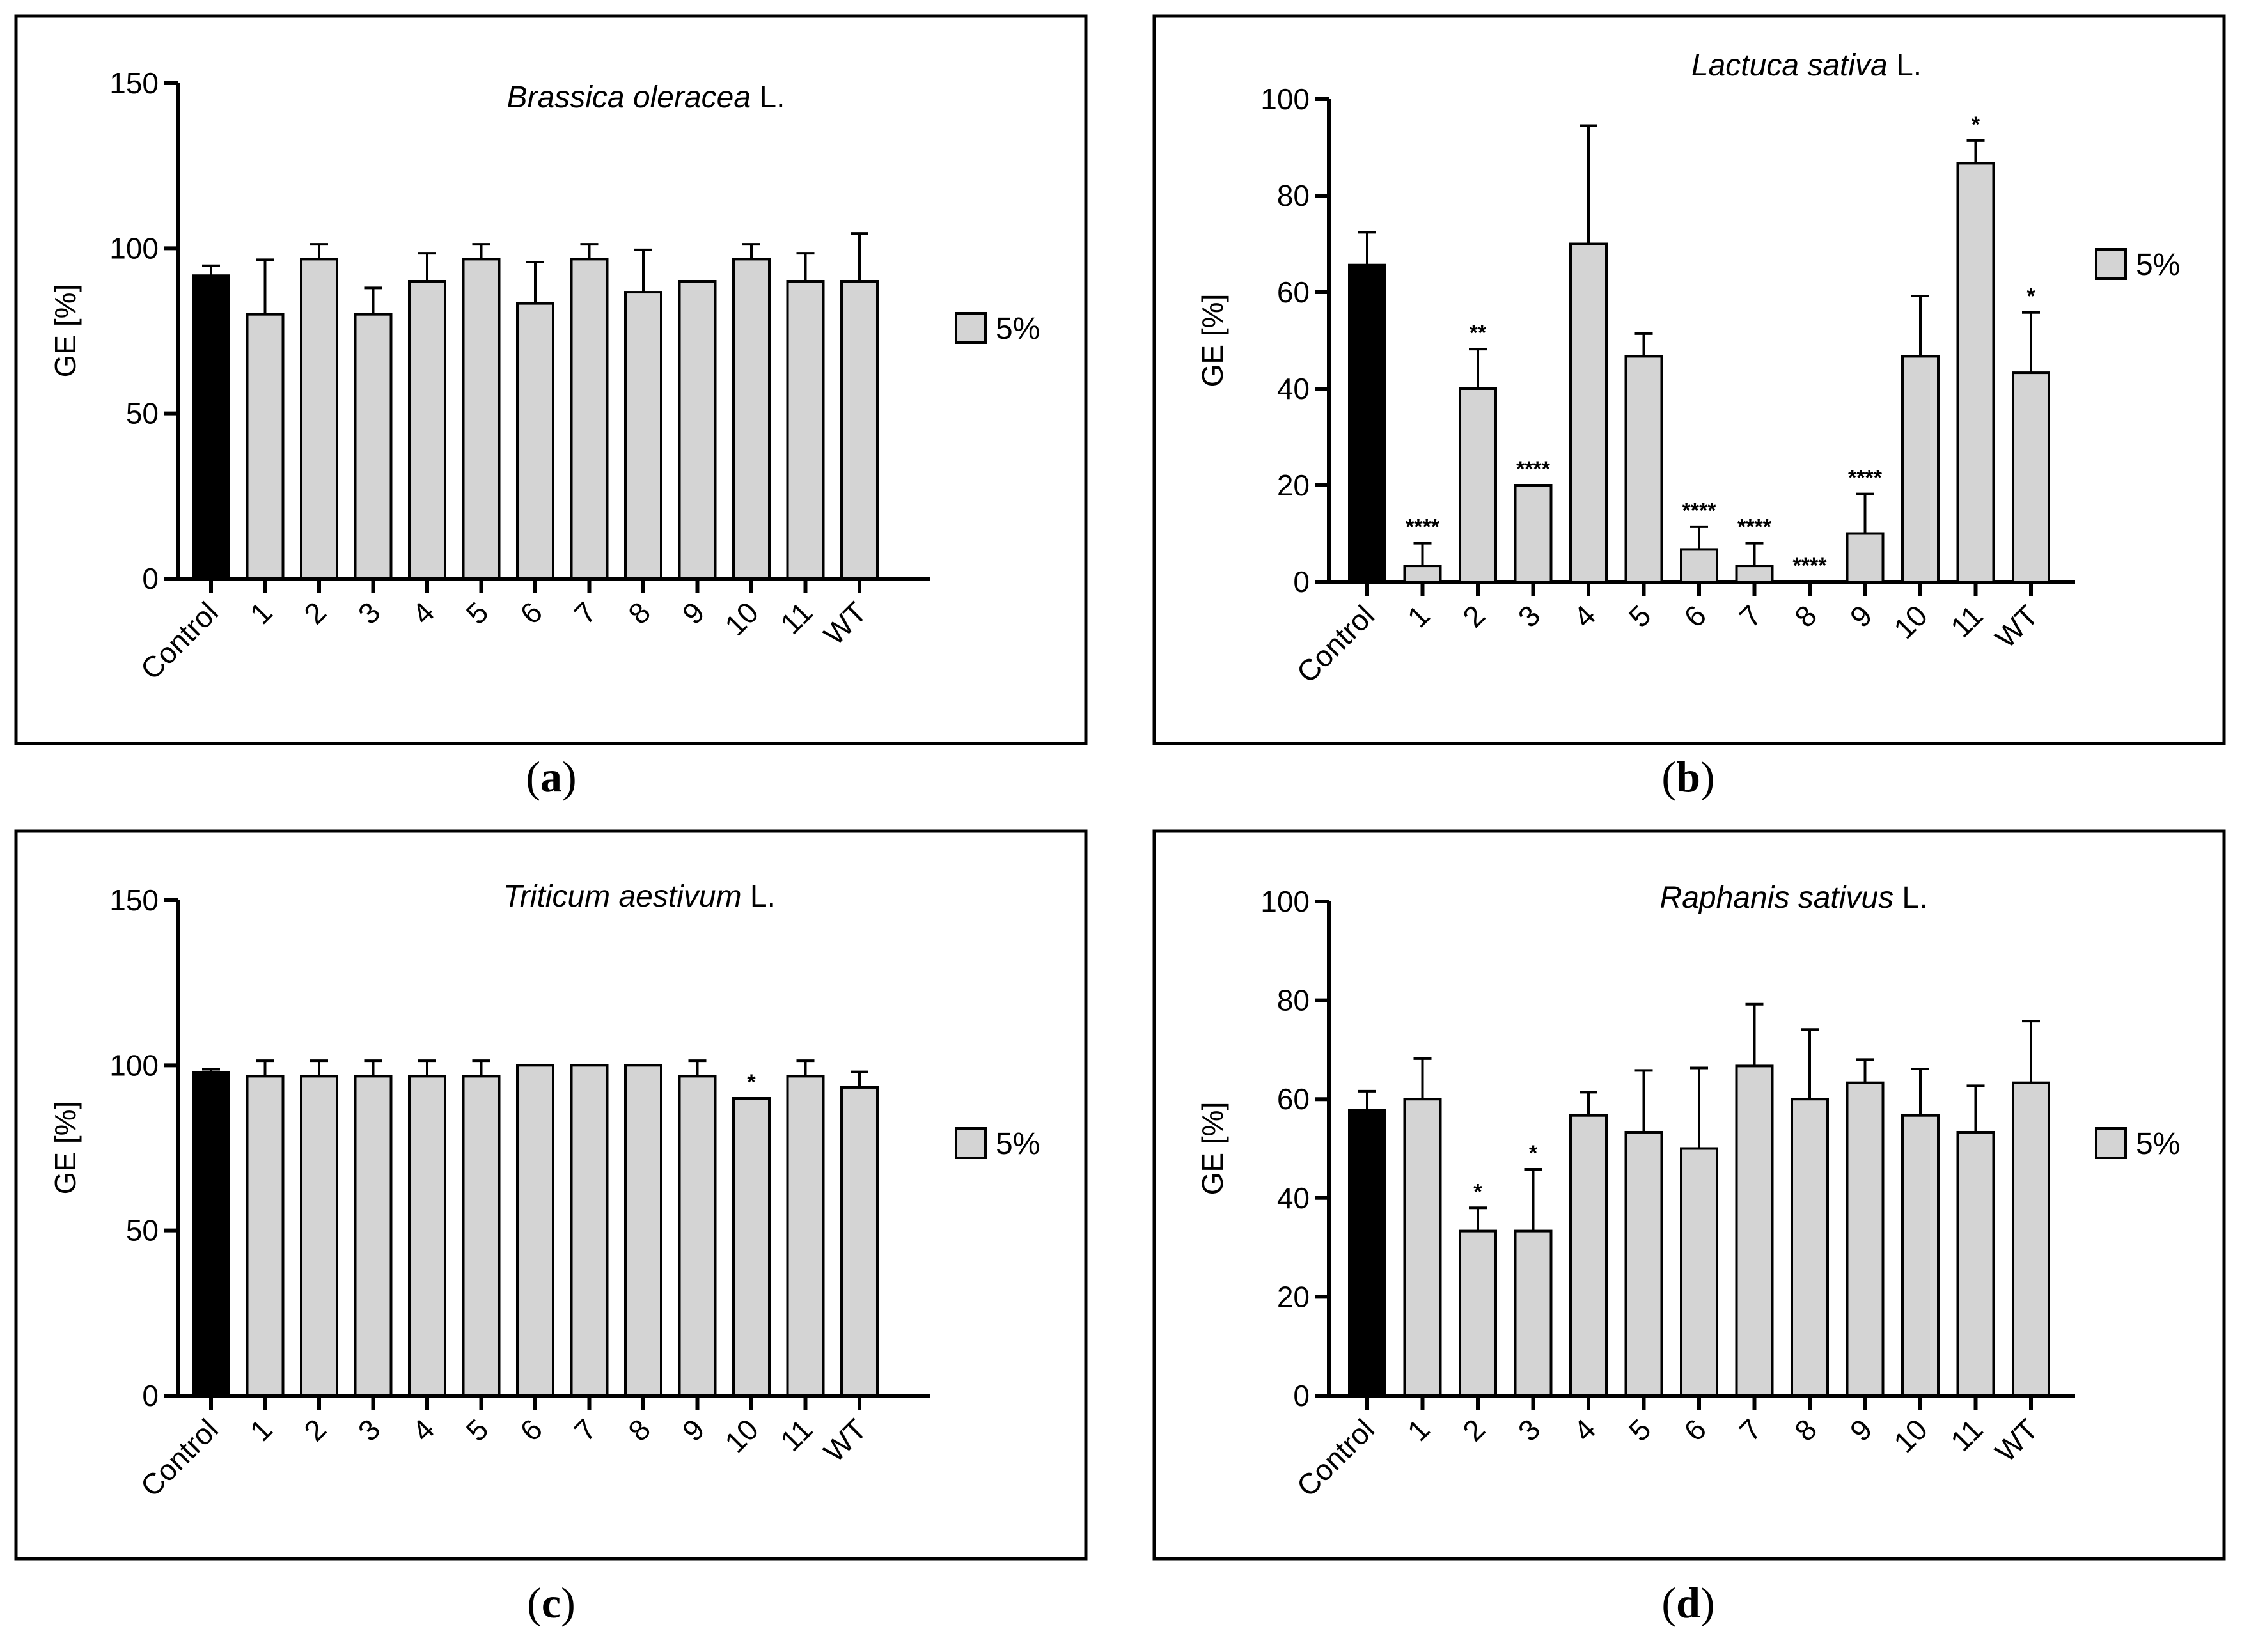 The width and height of the screenshot is (2242, 1652). Describe the element at coordinates (1789, 65) in the screenshot. I see `chart-title-species: Lactuca sativa` at that location.